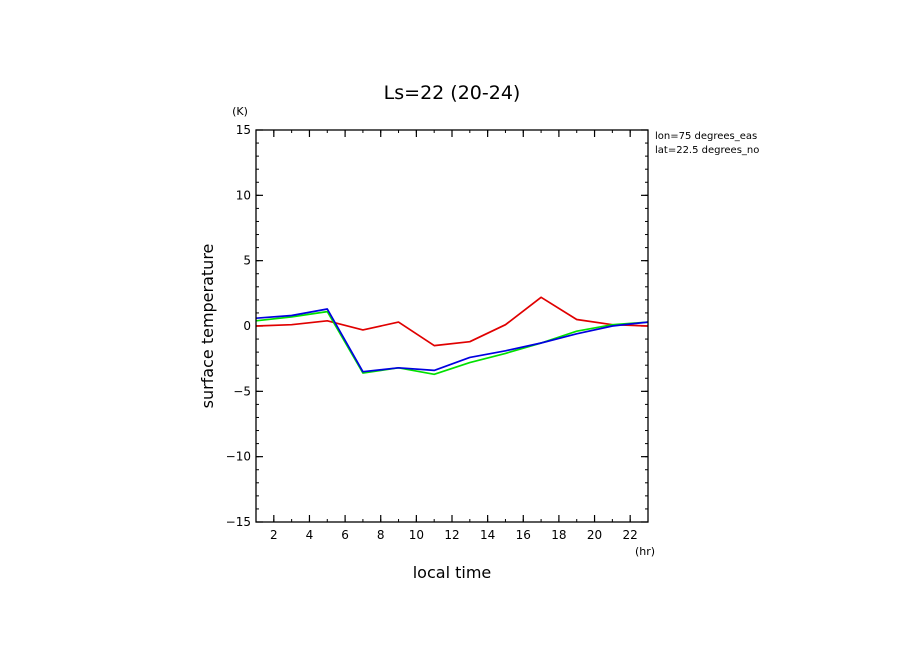  What do you see at coordinates (243, 130) in the screenshot?
I see `y-tick-label: 15` at bounding box center [243, 130].